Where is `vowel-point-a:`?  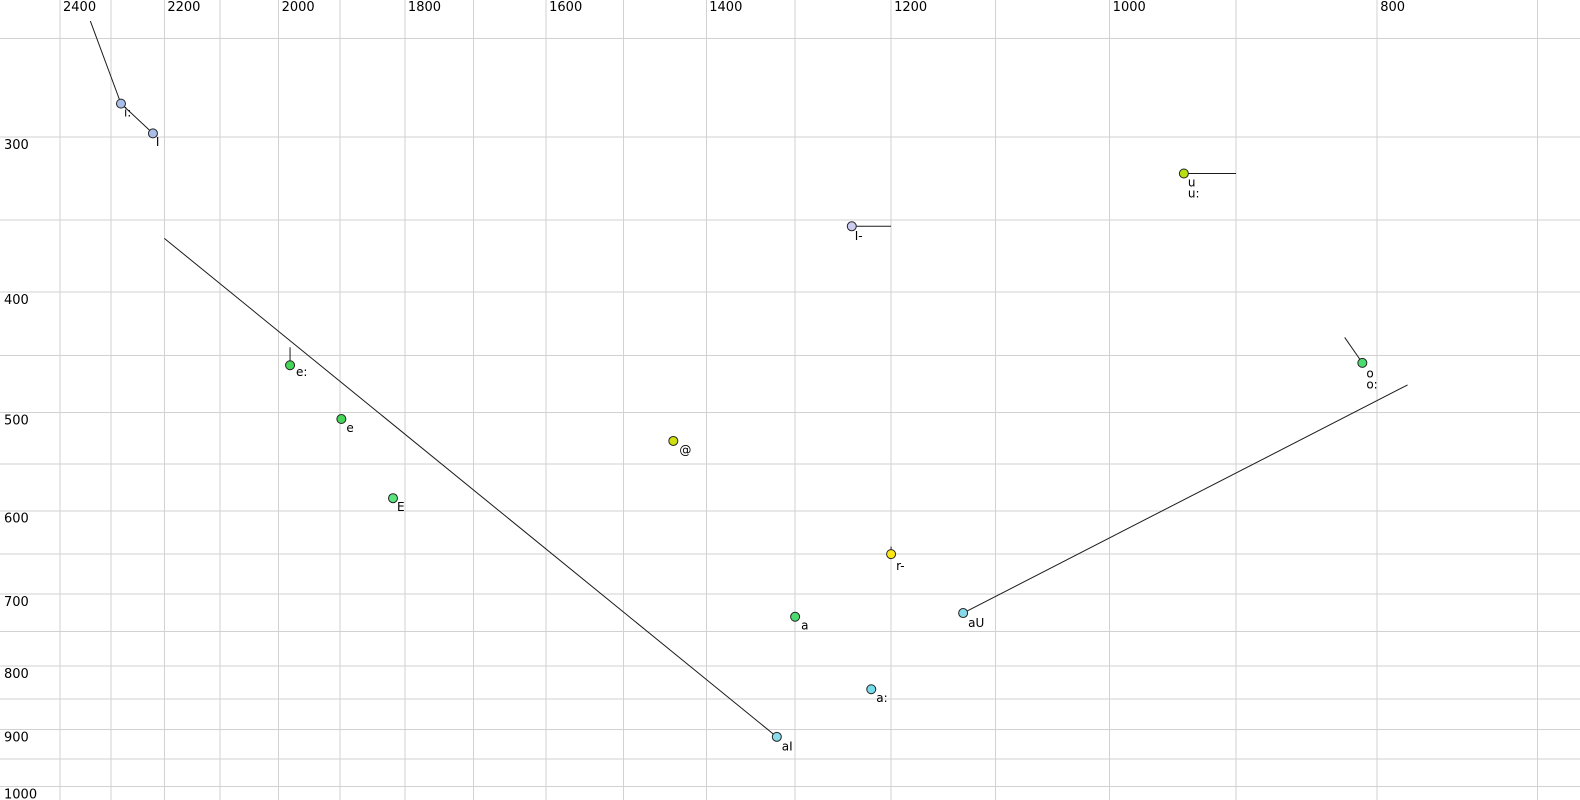
vowel-point-a: is located at coordinates (871, 689).